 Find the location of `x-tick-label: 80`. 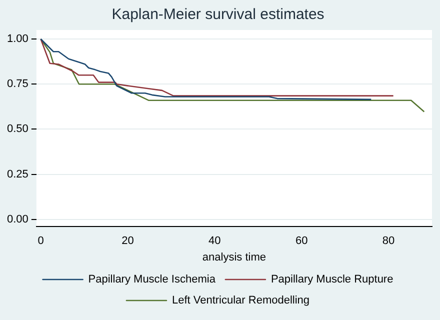

x-tick-label: 80 is located at coordinates (388, 241).